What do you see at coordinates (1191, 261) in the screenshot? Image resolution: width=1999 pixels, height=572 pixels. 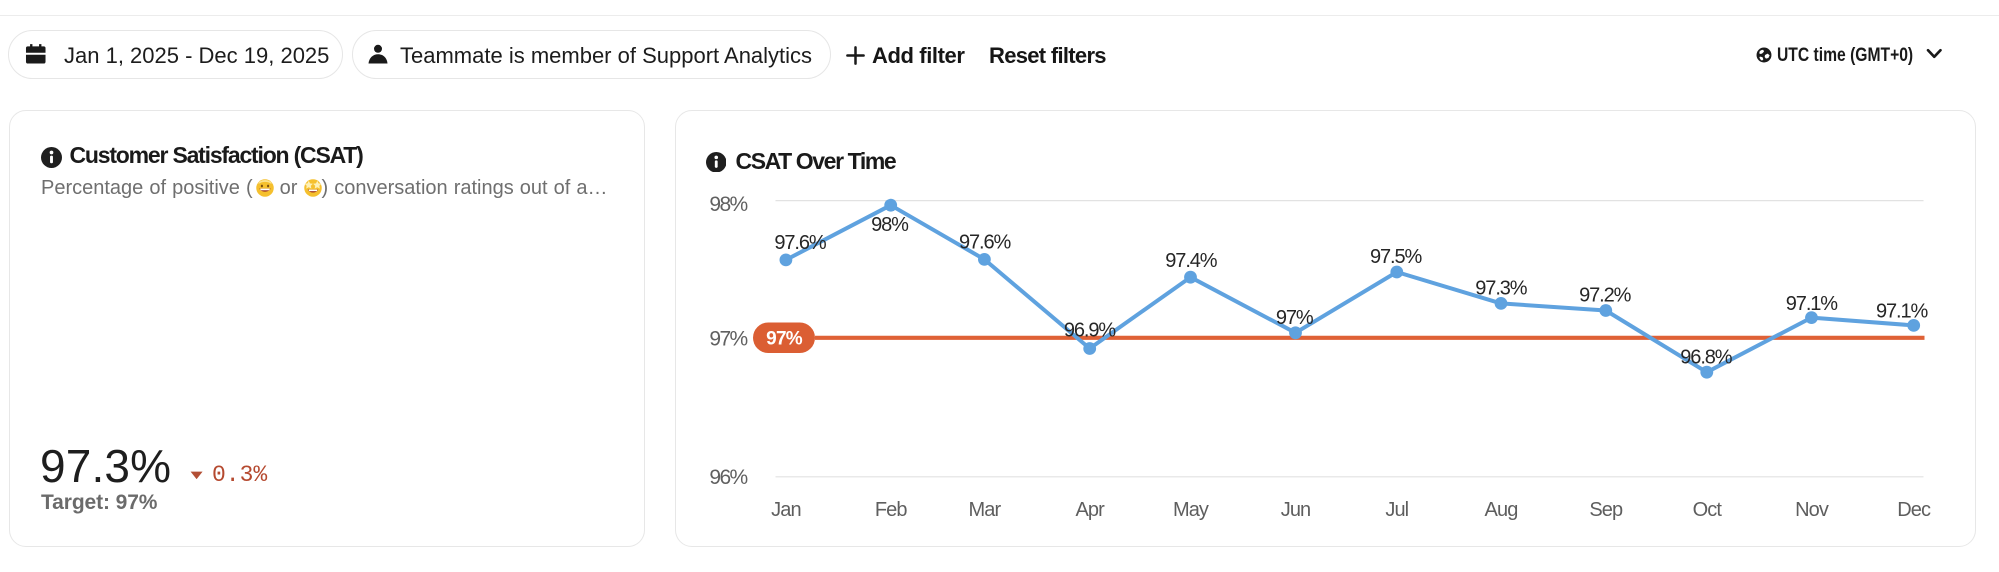 I see `svg-text: 97.4%` at bounding box center [1191, 261].